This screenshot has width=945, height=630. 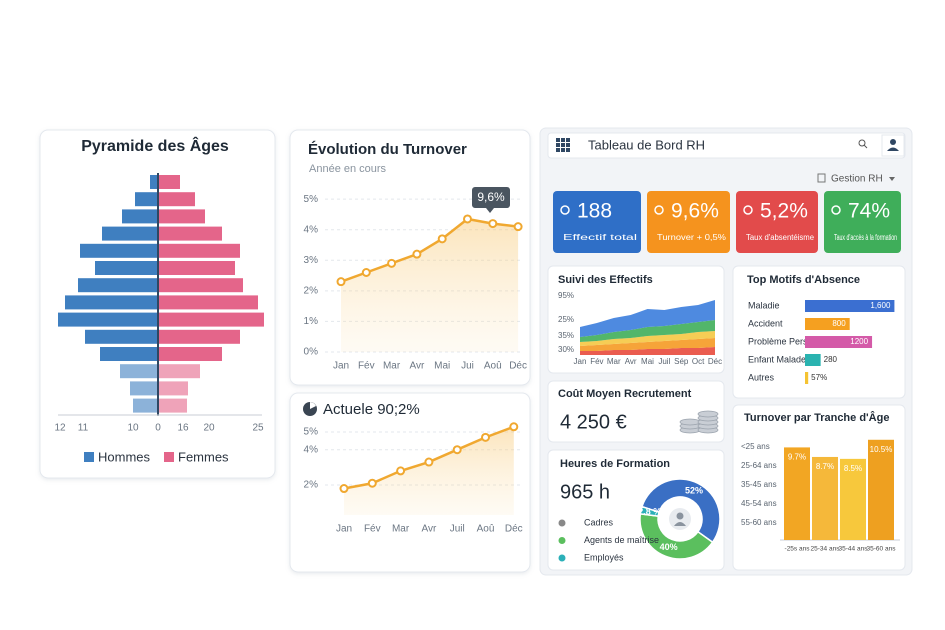 I want to click on absence-title: Top Motifs d'Absence, so click(x=803, y=280).